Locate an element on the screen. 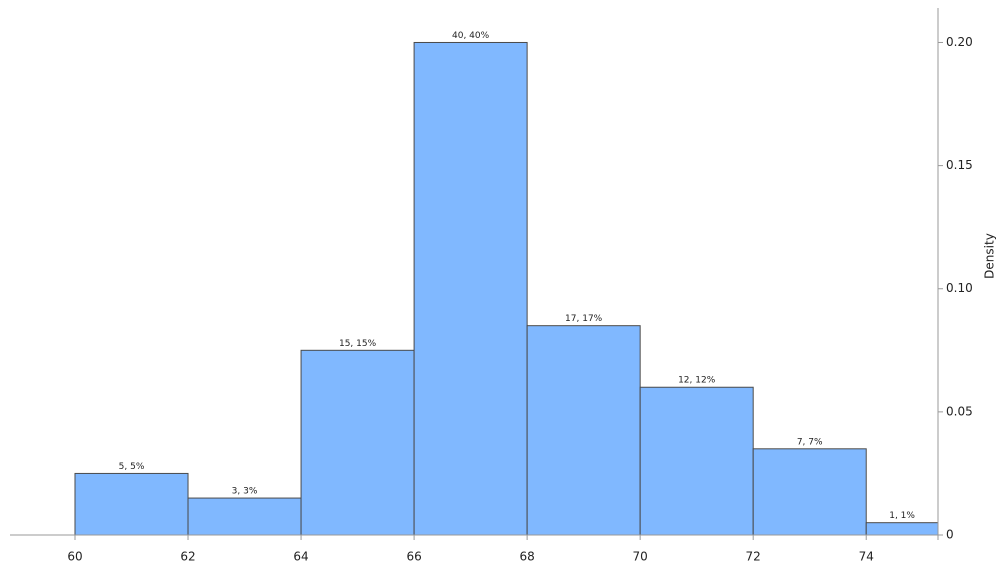 This screenshot has width=1008, height=580. y-tick-label: 0.10 is located at coordinates (959, 288).